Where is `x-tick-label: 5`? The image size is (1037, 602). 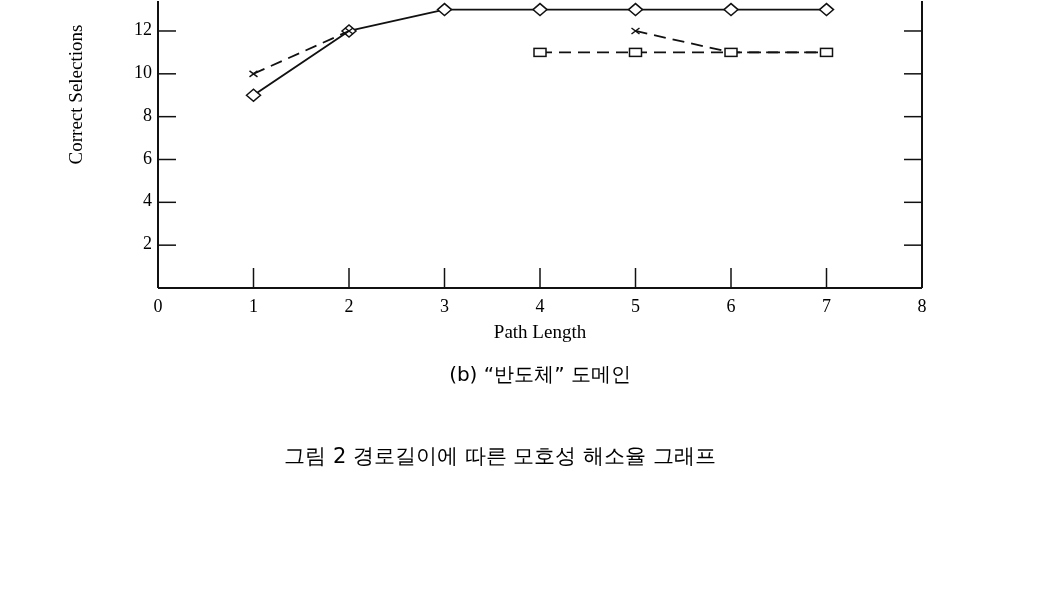
x-tick-label: 5 is located at coordinates (635, 306).